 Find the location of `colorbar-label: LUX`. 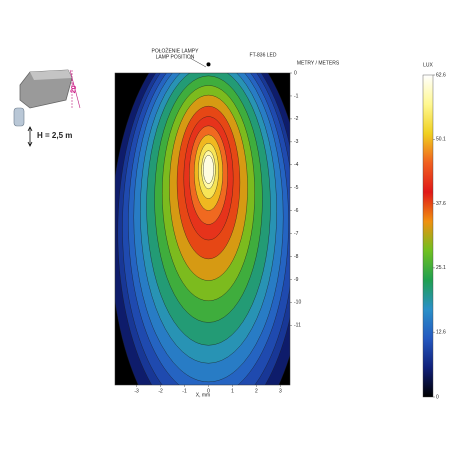

colorbar-label: LUX is located at coordinates (428, 65).